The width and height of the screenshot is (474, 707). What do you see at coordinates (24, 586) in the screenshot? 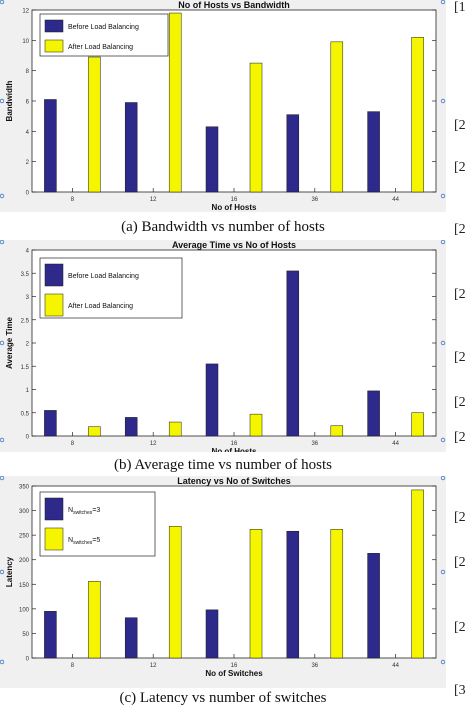
I see `y-tick-label: 150` at bounding box center [24, 586].